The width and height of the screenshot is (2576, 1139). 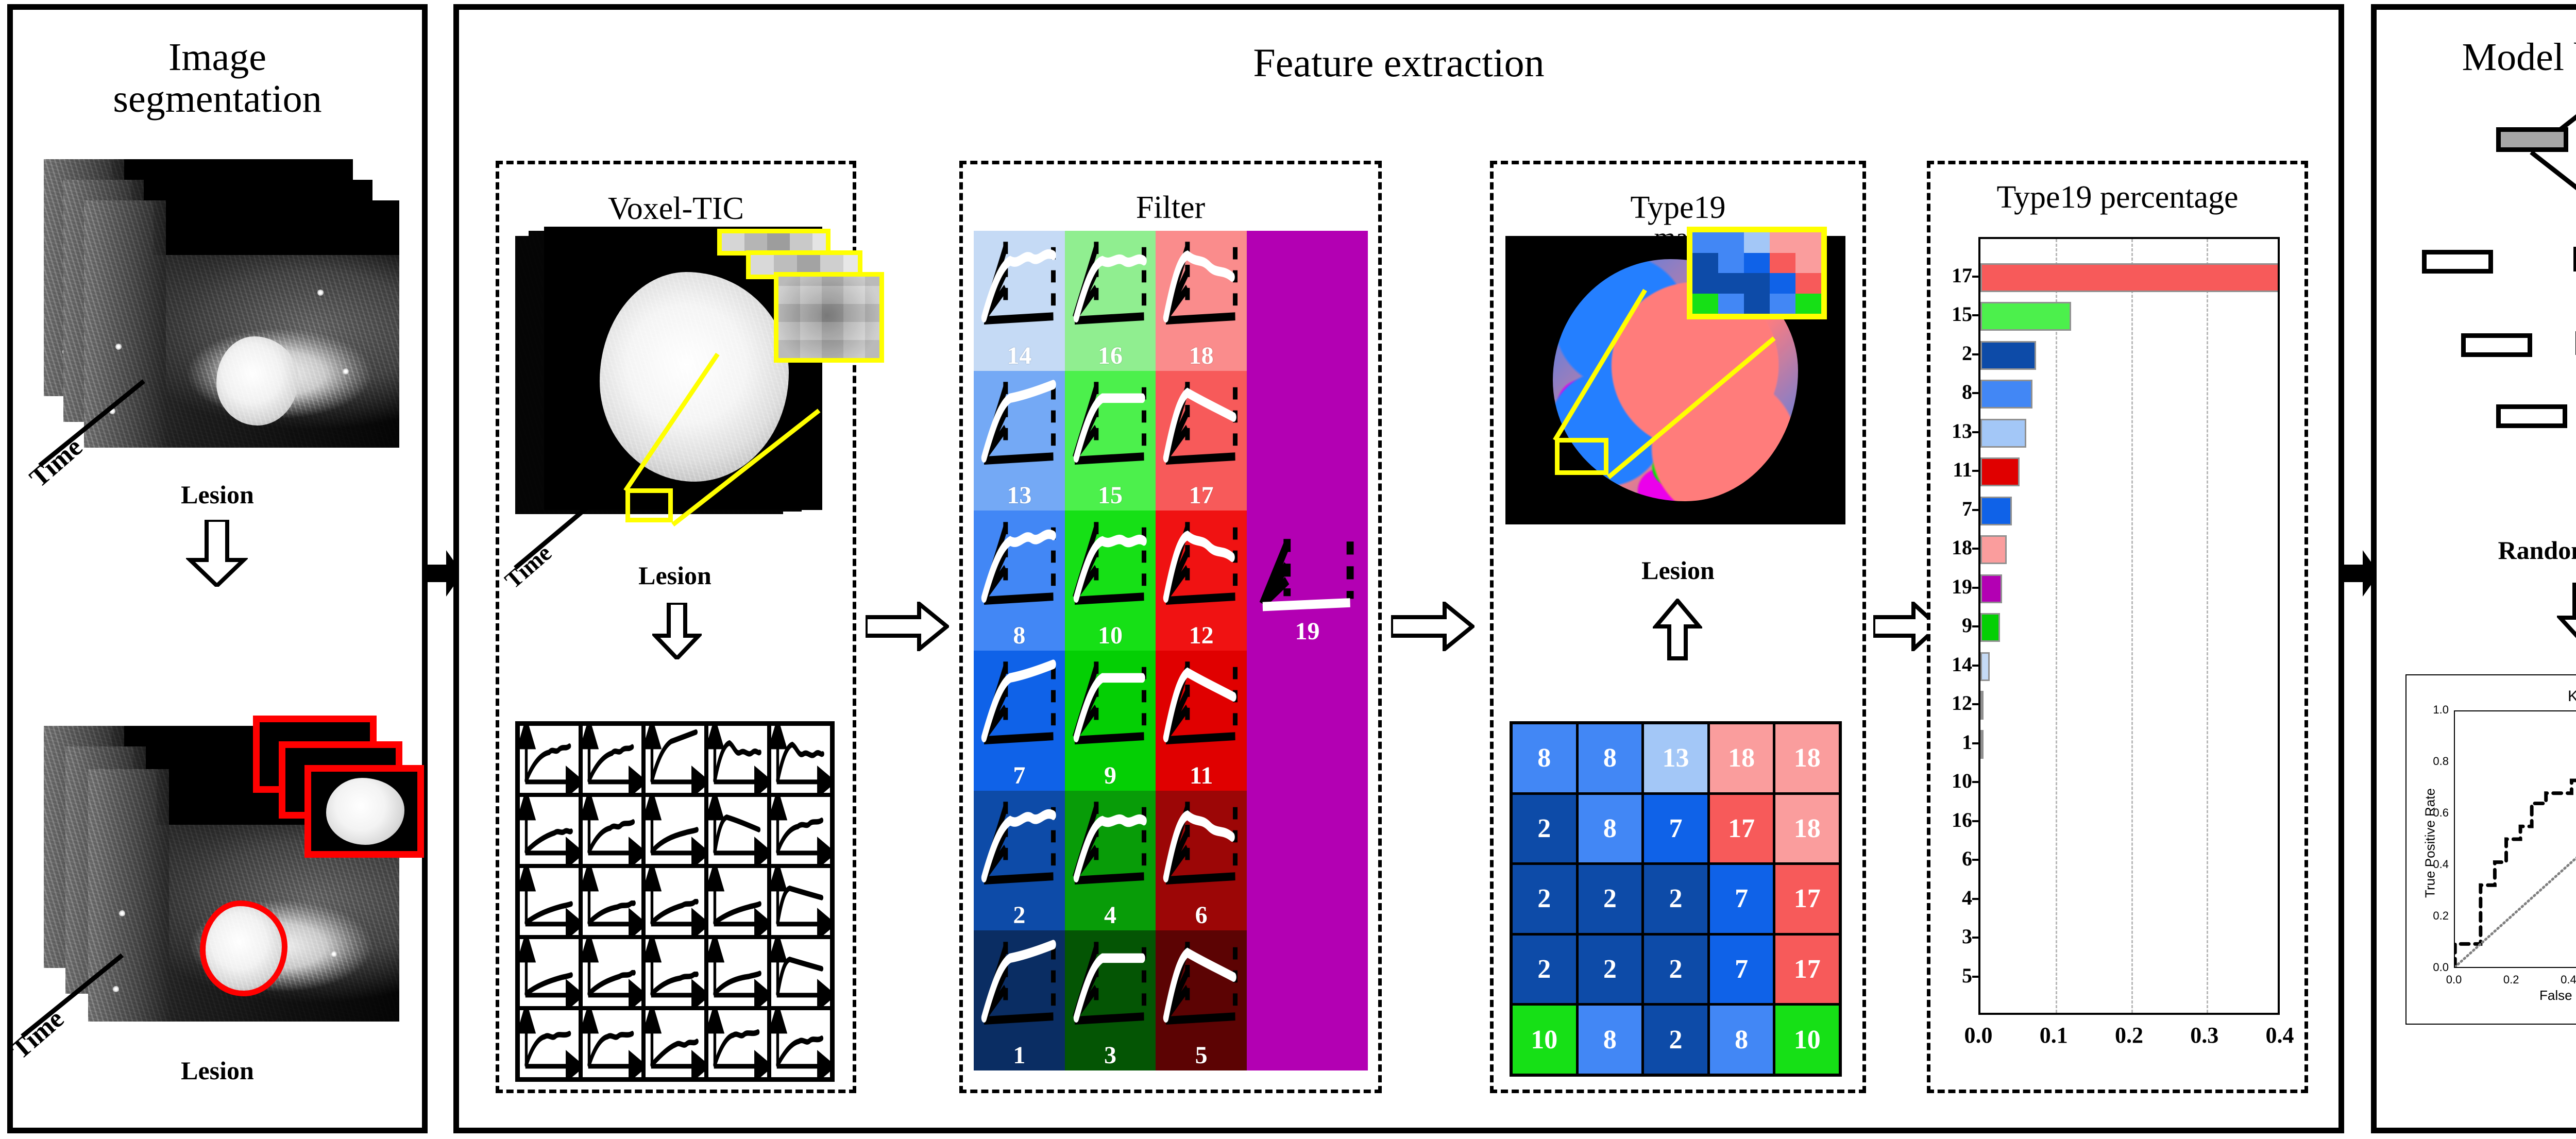 What do you see at coordinates (1962, 703) in the screenshot?
I see `bar-chart-y-label-12: 12` at bounding box center [1962, 703].